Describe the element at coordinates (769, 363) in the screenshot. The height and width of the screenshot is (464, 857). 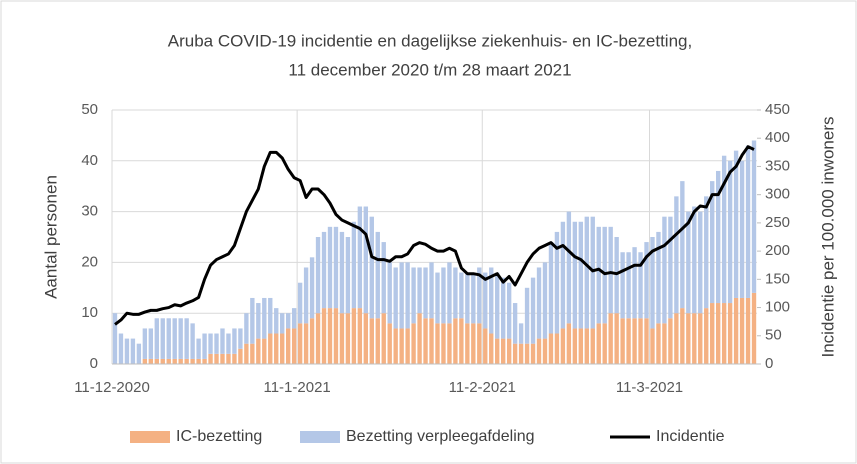
I see `y2-tick-label: 0` at that location.